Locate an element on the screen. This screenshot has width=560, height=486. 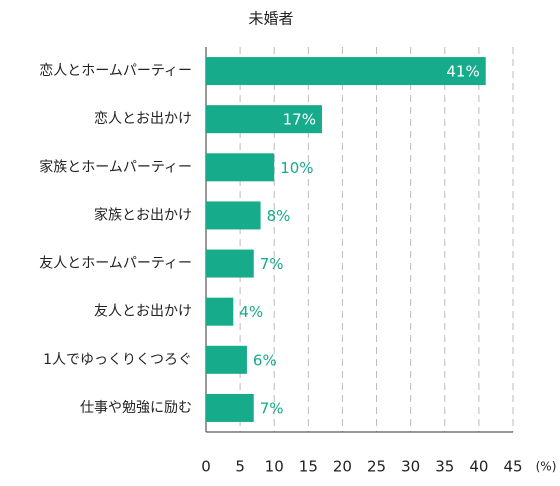
x-tick-label: 0 is located at coordinates (206, 467).